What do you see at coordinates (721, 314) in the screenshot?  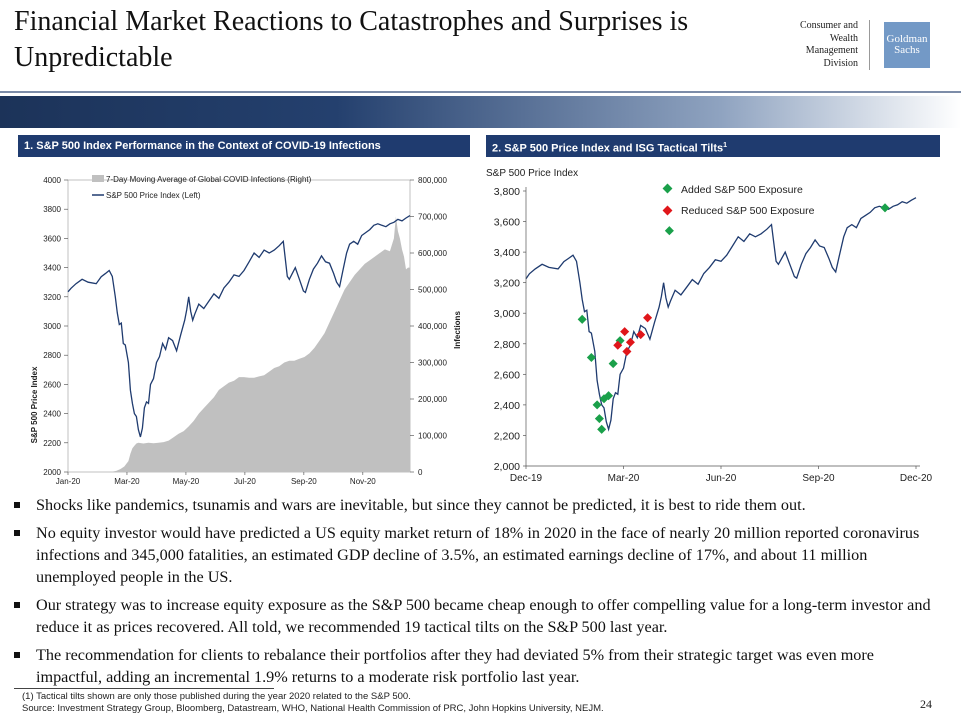 I see `chart2-sp500-line` at bounding box center [721, 314].